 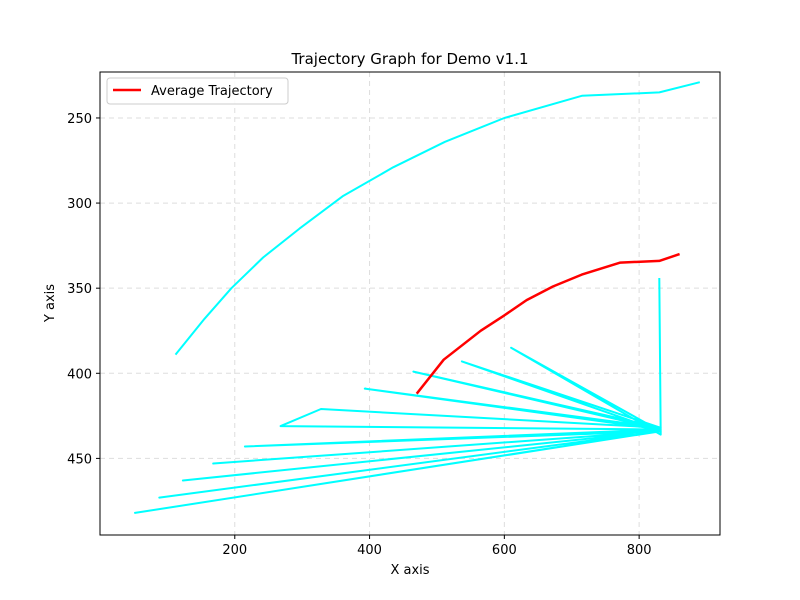 What do you see at coordinates (639, 550) in the screenshot?
I see `x-tick-label: 800` at bounding box center [639, 550].